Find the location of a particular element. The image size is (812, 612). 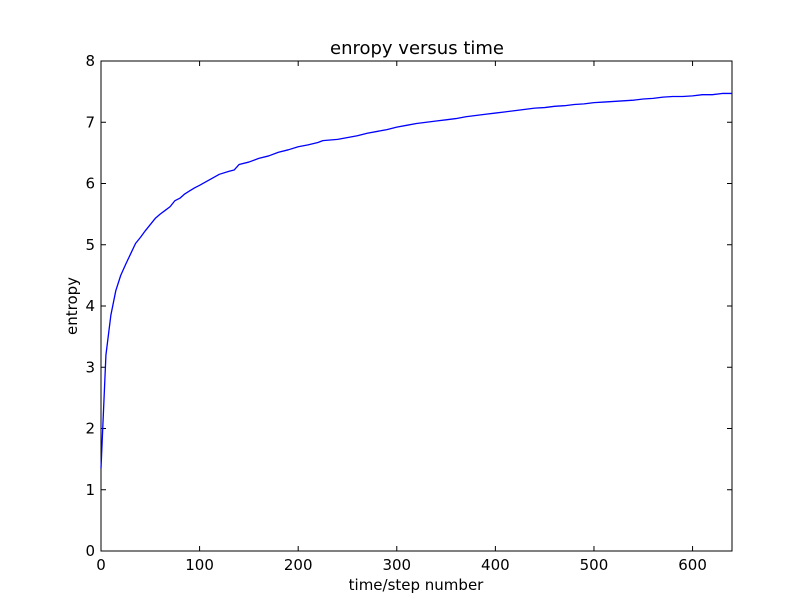

y-tick-label: 1 is located at coordinates (90, 490).